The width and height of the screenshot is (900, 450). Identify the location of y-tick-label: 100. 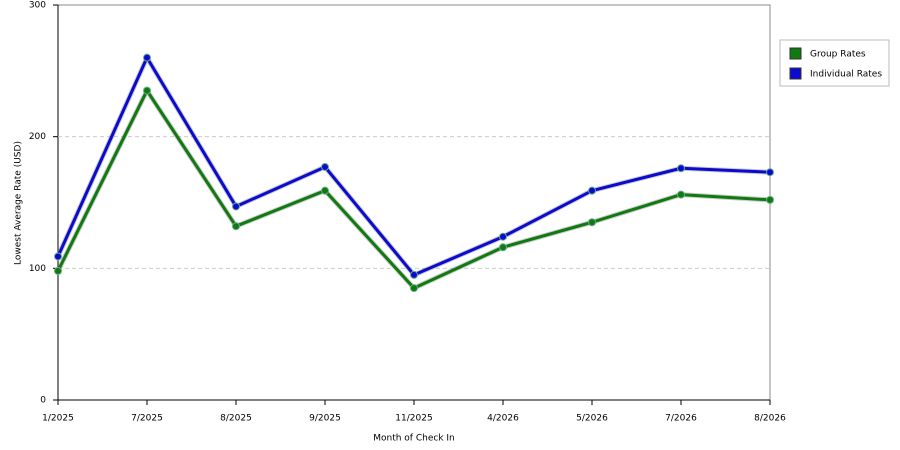
(37, 269).